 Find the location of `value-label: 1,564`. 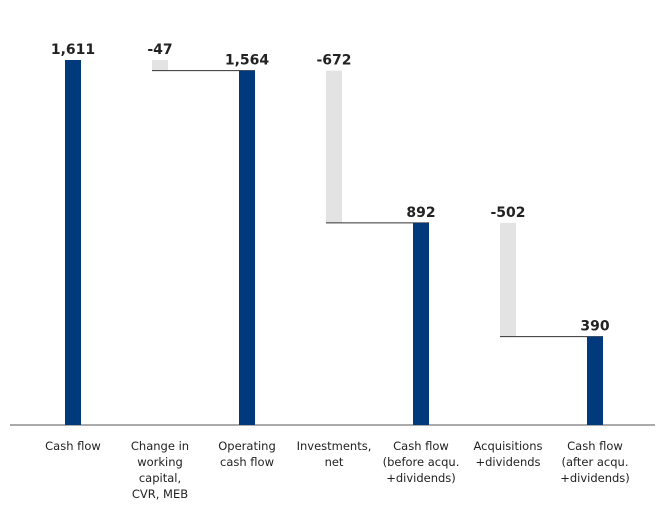

value-label: 1,564 is located at coordinates (247, 61).